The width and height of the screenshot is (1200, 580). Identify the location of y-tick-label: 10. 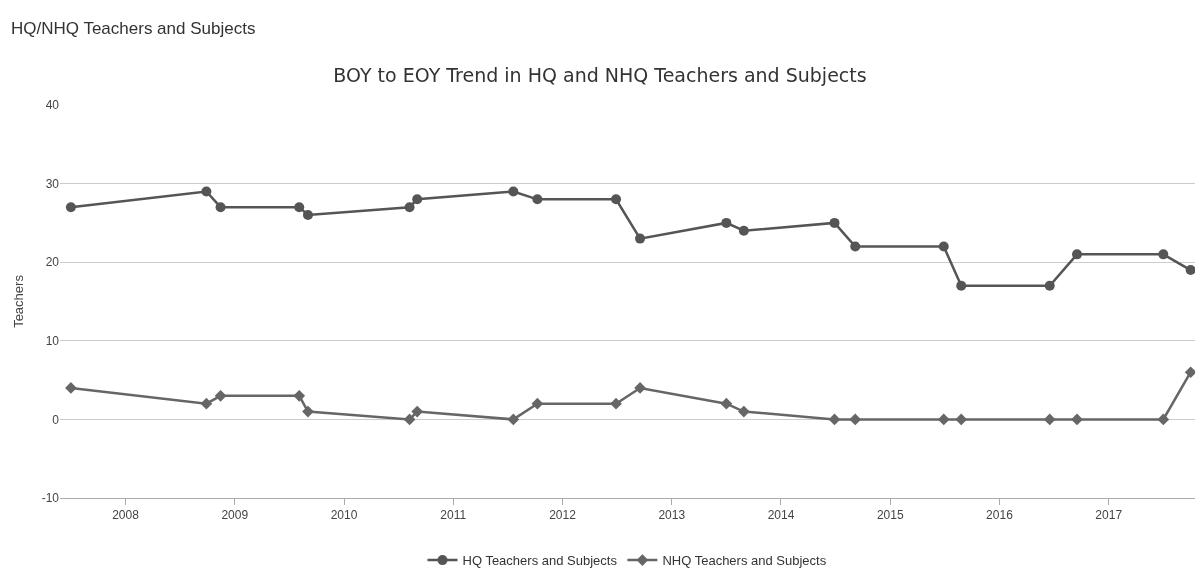
(52, 341).